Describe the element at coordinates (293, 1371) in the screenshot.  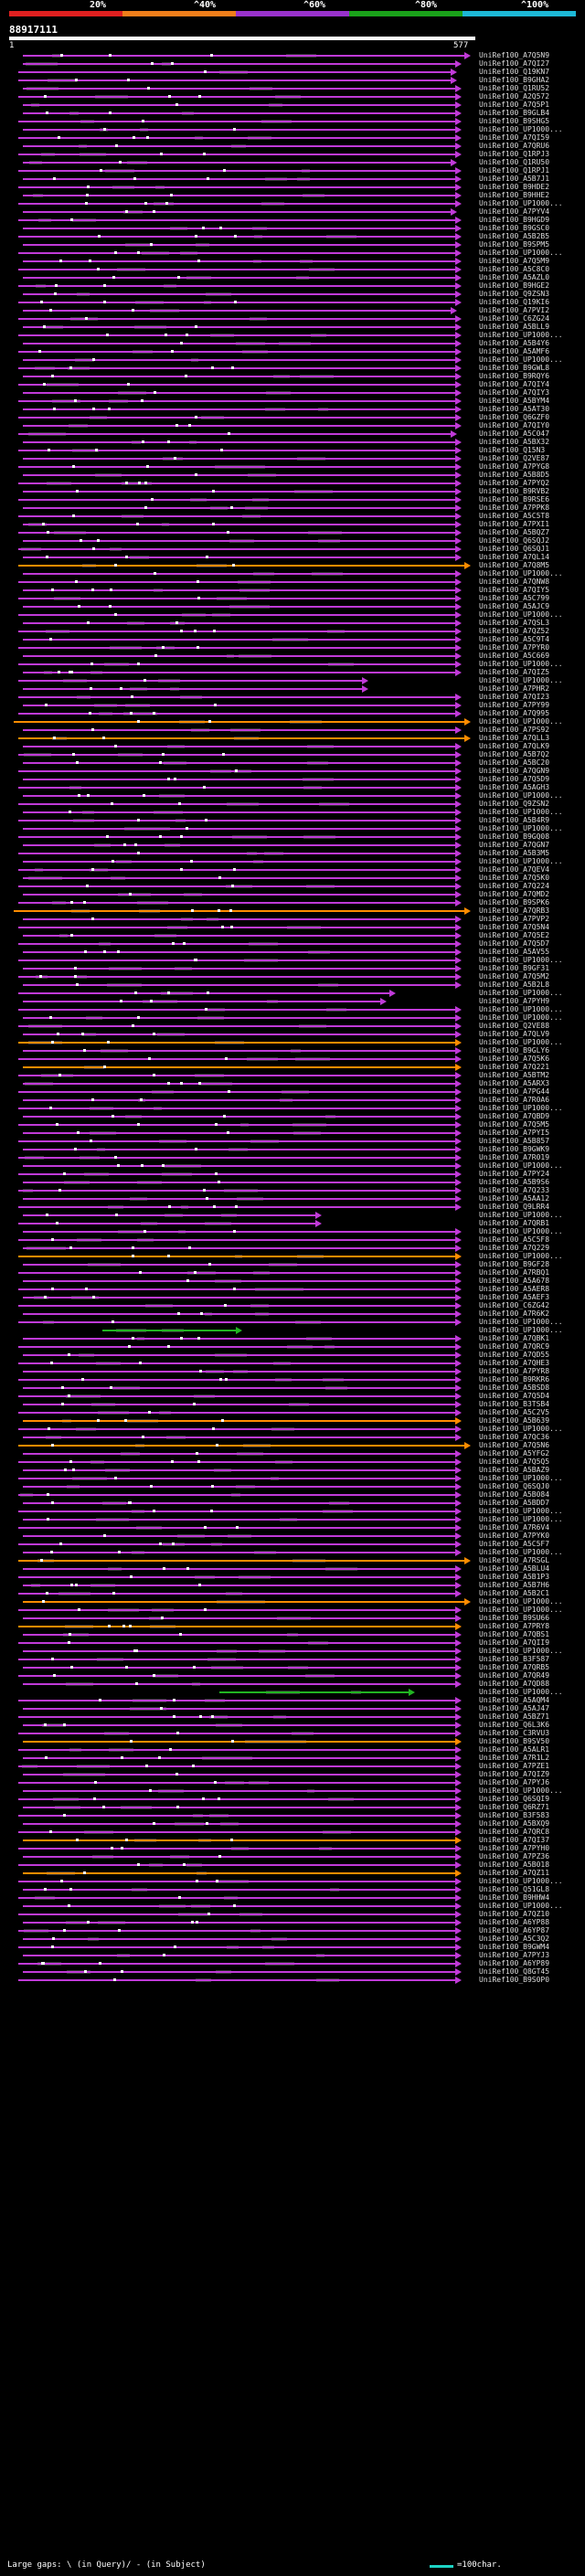
I see `hit-row: UniRef100_A7PYR8` at that location.